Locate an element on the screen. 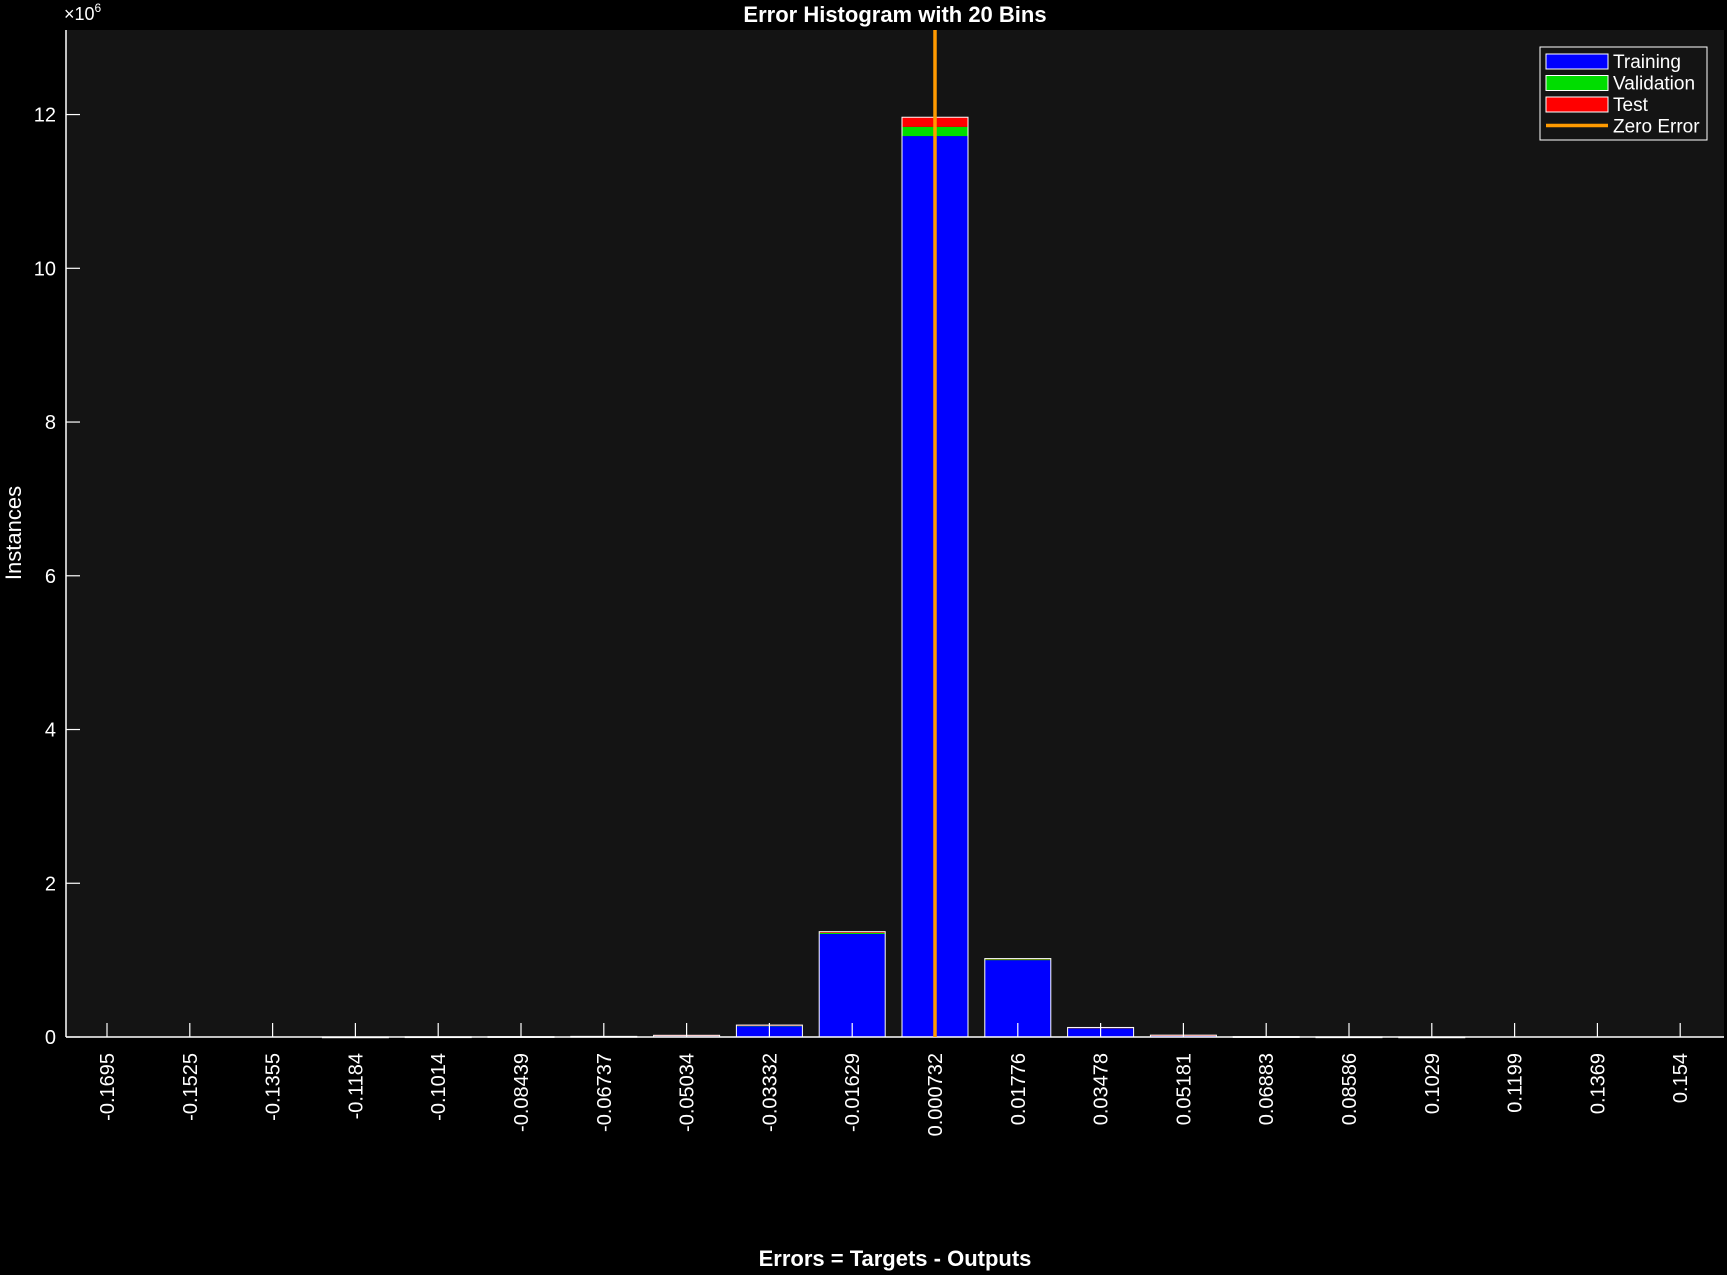 The height and width of the screenshot is (1275, 1727). x-tick-label-9: -0.01629 is located at coordinates (853, 1092).